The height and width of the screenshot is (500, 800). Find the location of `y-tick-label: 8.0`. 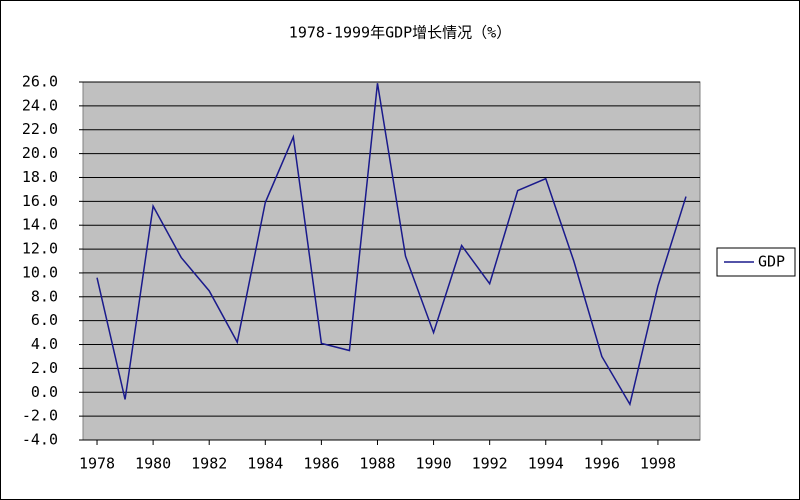

y-tick-label: 8.0 is located at coordinates (44, 296).